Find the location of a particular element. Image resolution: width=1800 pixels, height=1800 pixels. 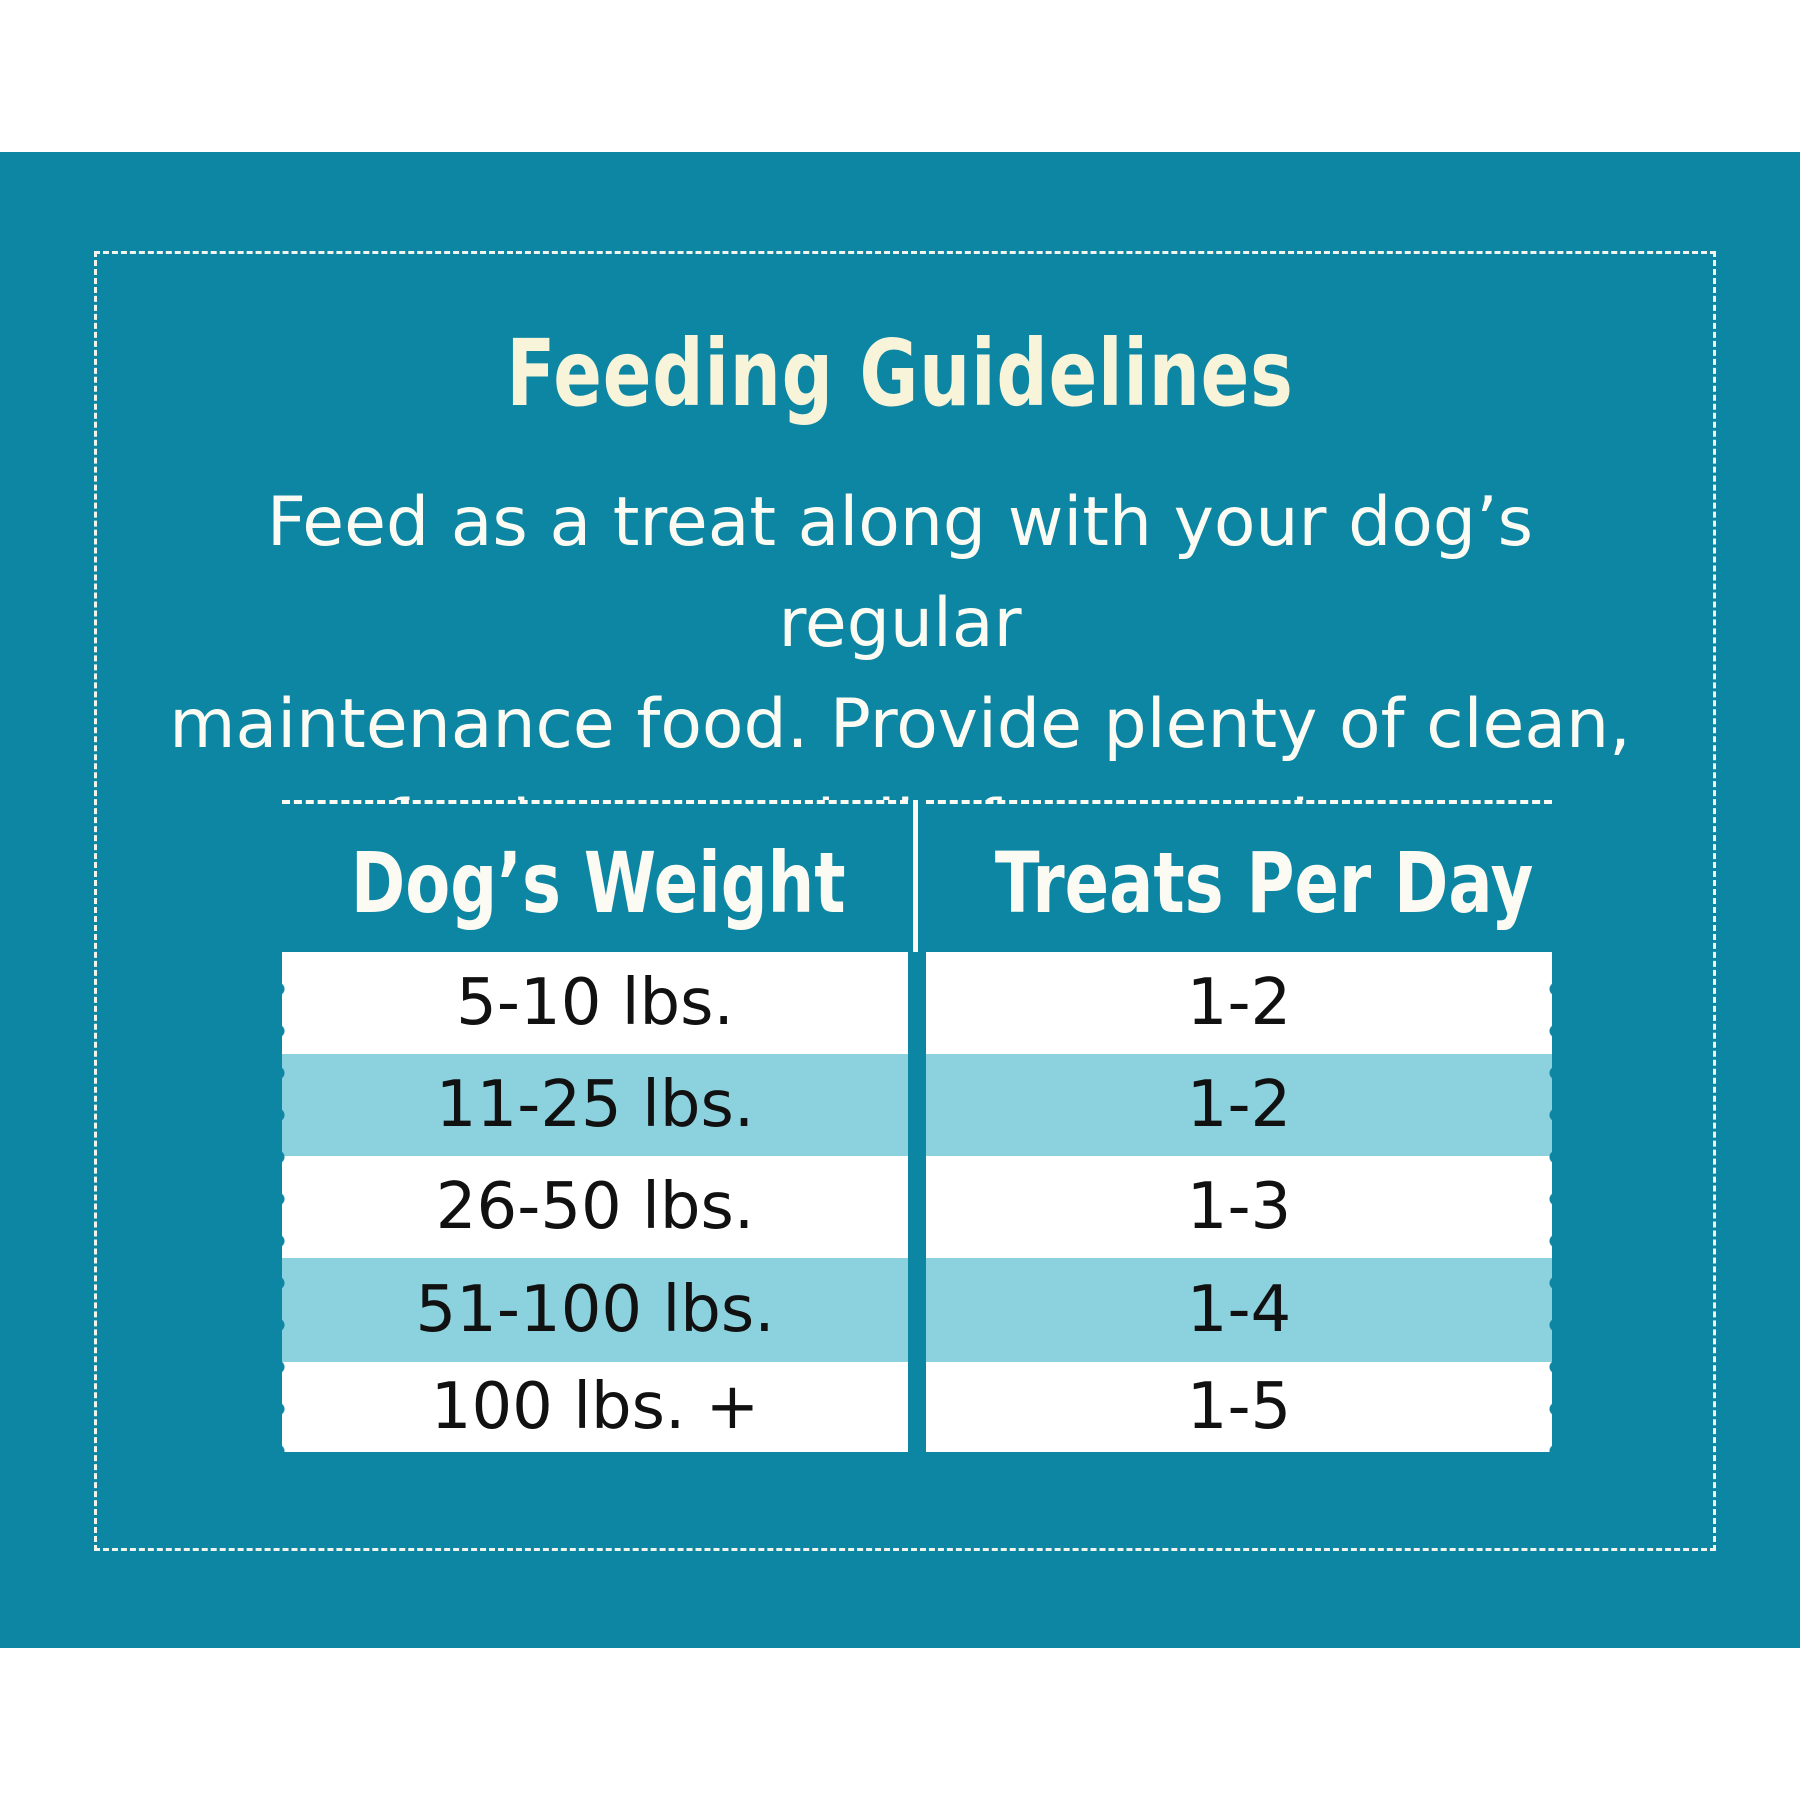

page-title: Feeding Guidelines is located at coordinates (900, 373).